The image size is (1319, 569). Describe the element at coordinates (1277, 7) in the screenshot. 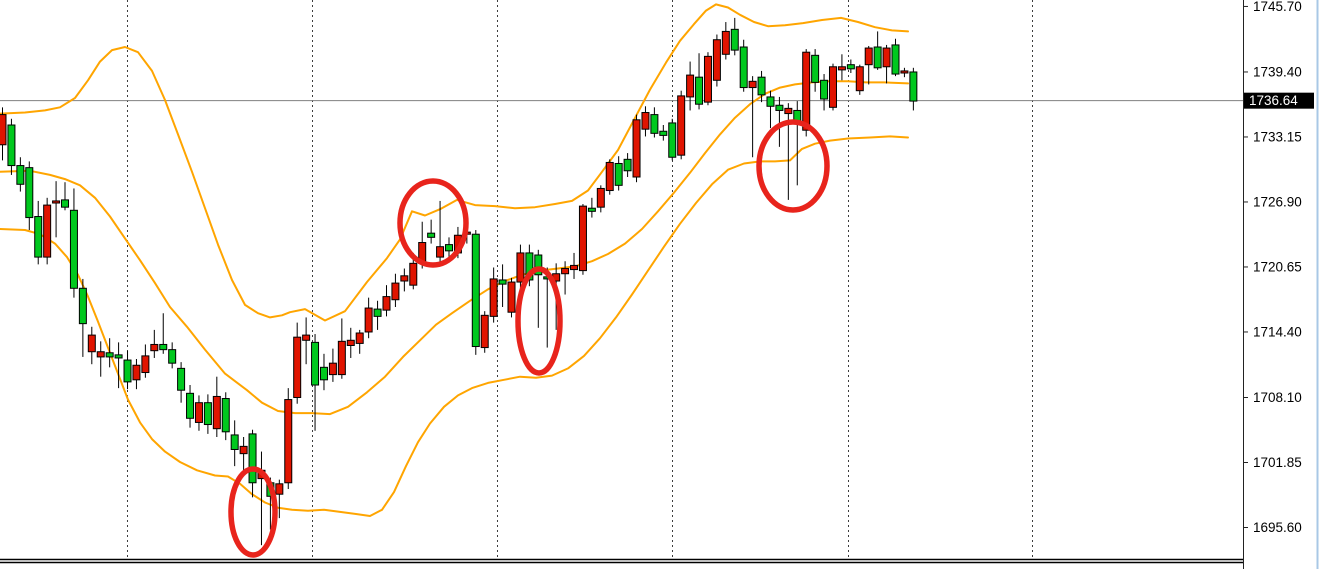

I see `price-axis-label: 1745.70` at that location.